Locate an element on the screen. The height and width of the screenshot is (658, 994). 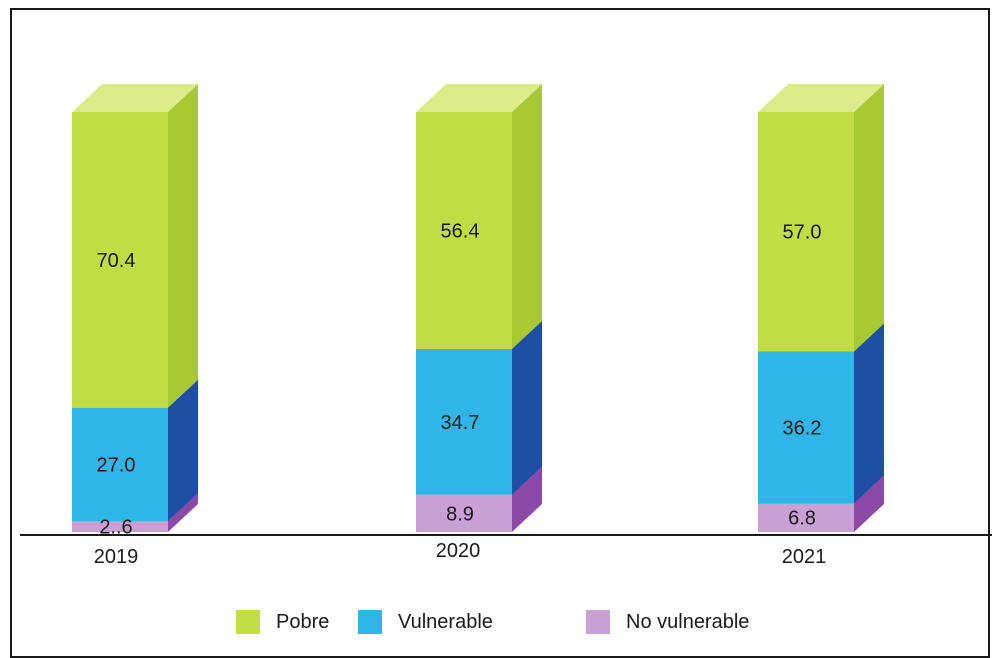
value-label-no-vulnerable-2019: 2..6 is located at coordinates (115, 528).